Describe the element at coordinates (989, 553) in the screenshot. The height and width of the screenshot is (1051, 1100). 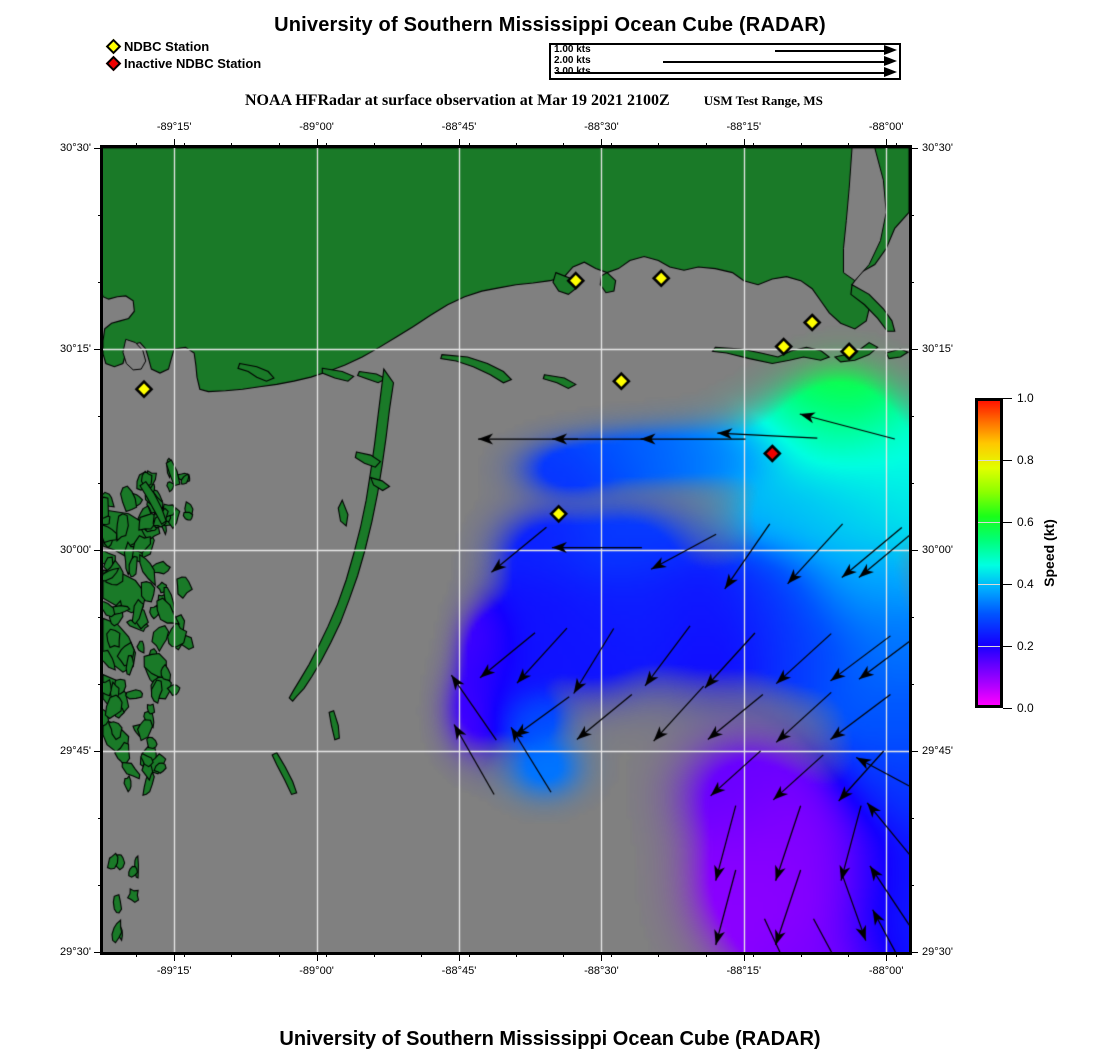
I see `colorbar-gradient` at that location.